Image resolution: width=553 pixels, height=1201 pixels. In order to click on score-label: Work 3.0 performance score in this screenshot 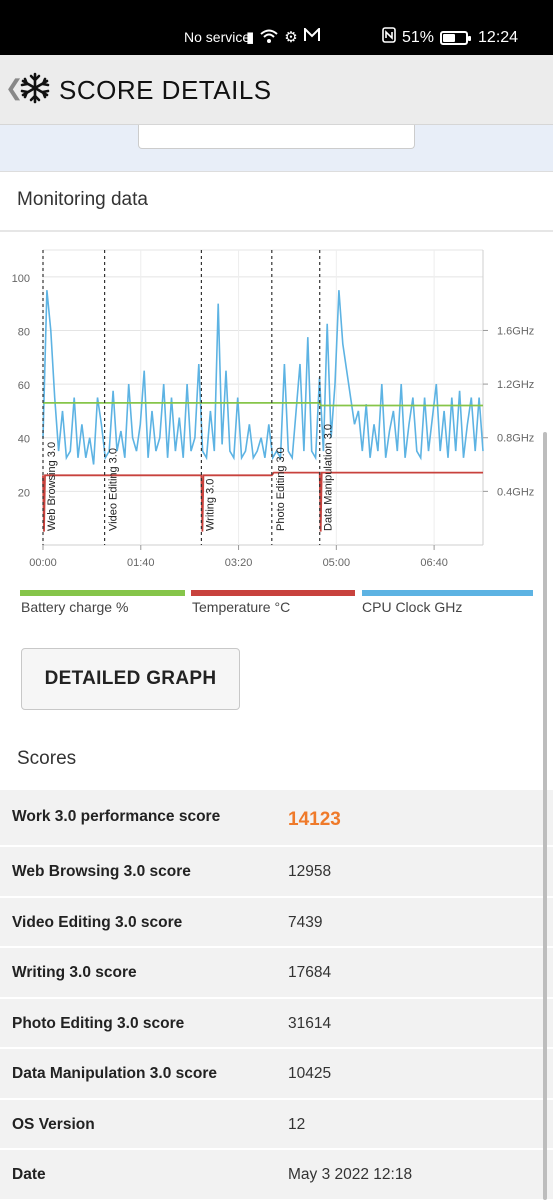, I will do `click(116, 816)`.